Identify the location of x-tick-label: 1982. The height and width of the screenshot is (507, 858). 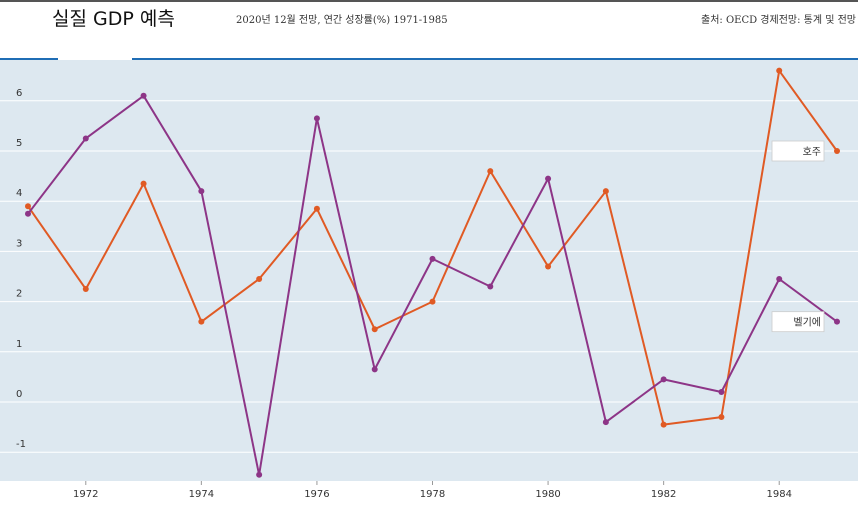
(663, 494).